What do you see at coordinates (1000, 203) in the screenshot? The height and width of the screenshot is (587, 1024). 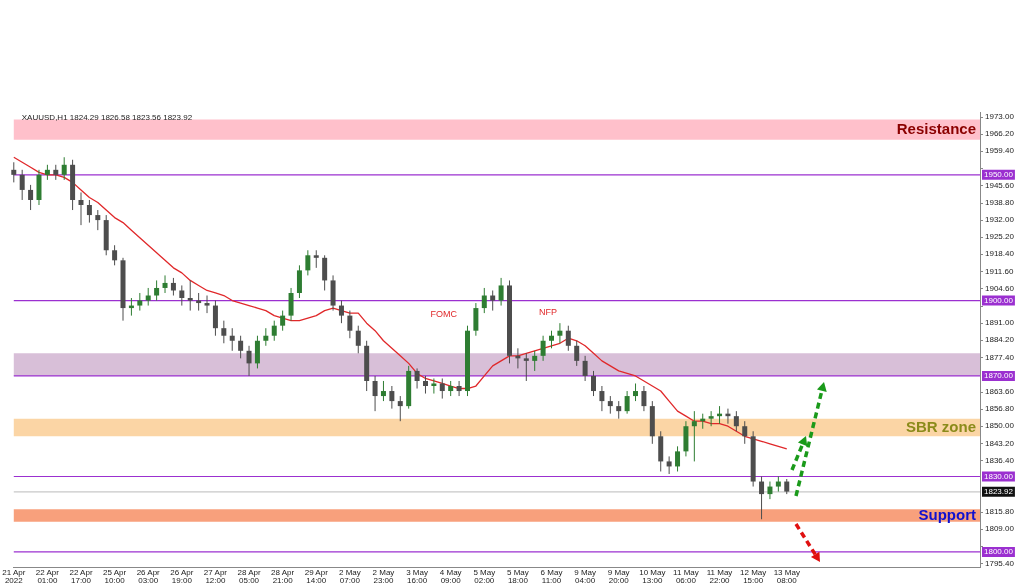 I see `y-tick-label: 1938.80` at bounding box center [1000, 203].